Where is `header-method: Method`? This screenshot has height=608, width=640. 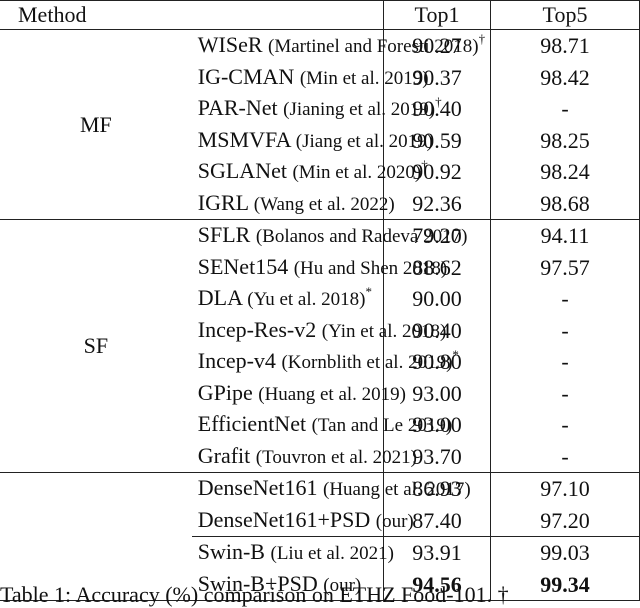
header-method: Method is located at coordinates (192, 15).